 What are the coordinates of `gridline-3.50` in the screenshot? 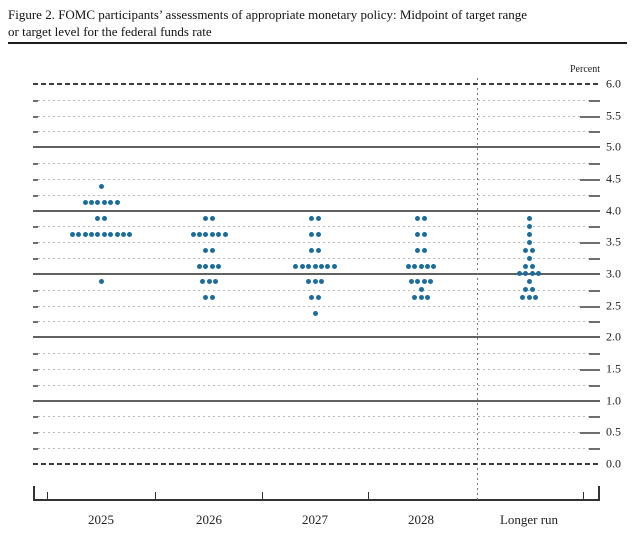 It's located at (316, 243).